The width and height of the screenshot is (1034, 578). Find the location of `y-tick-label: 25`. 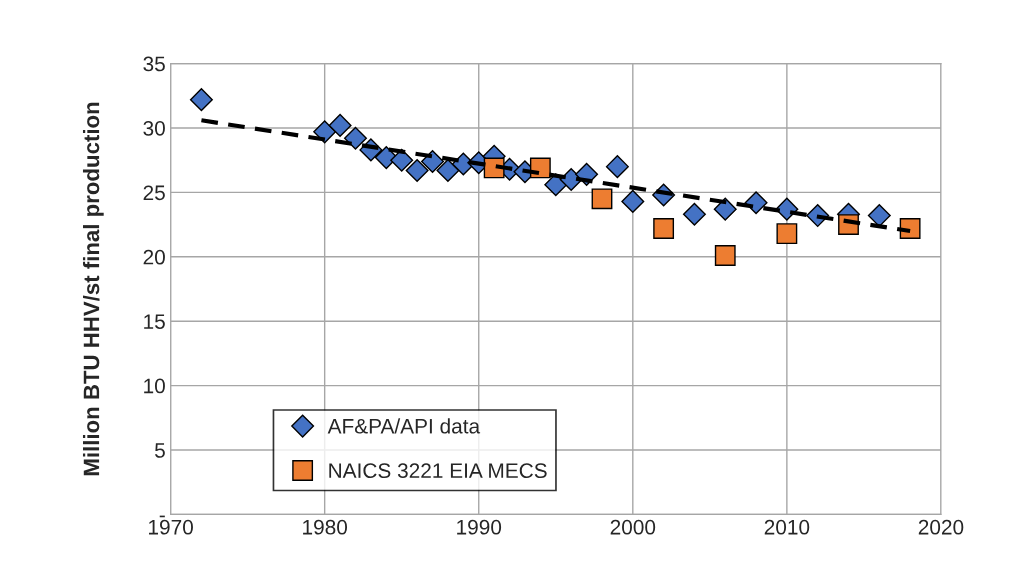

y-tick-label: 25 is located at coordinates (154, 193).